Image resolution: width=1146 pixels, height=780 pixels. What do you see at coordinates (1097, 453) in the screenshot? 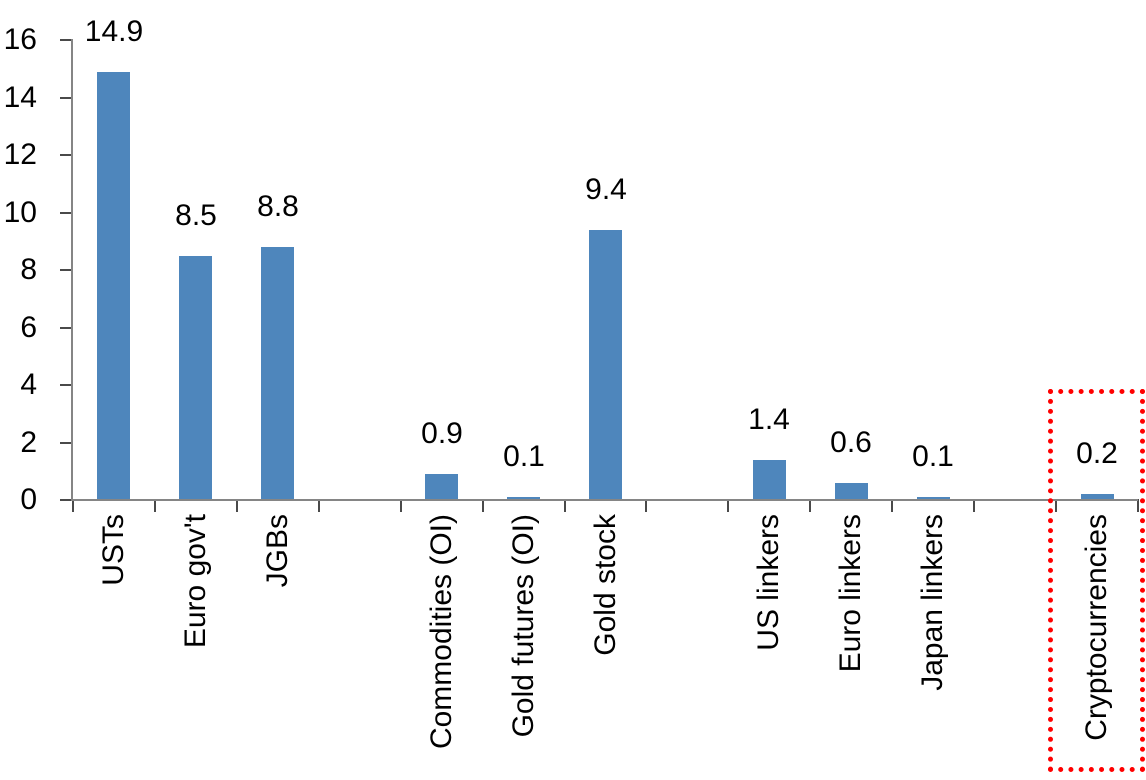
I see `bar-value-label: 0.2` at bounding box center [1097, 453].